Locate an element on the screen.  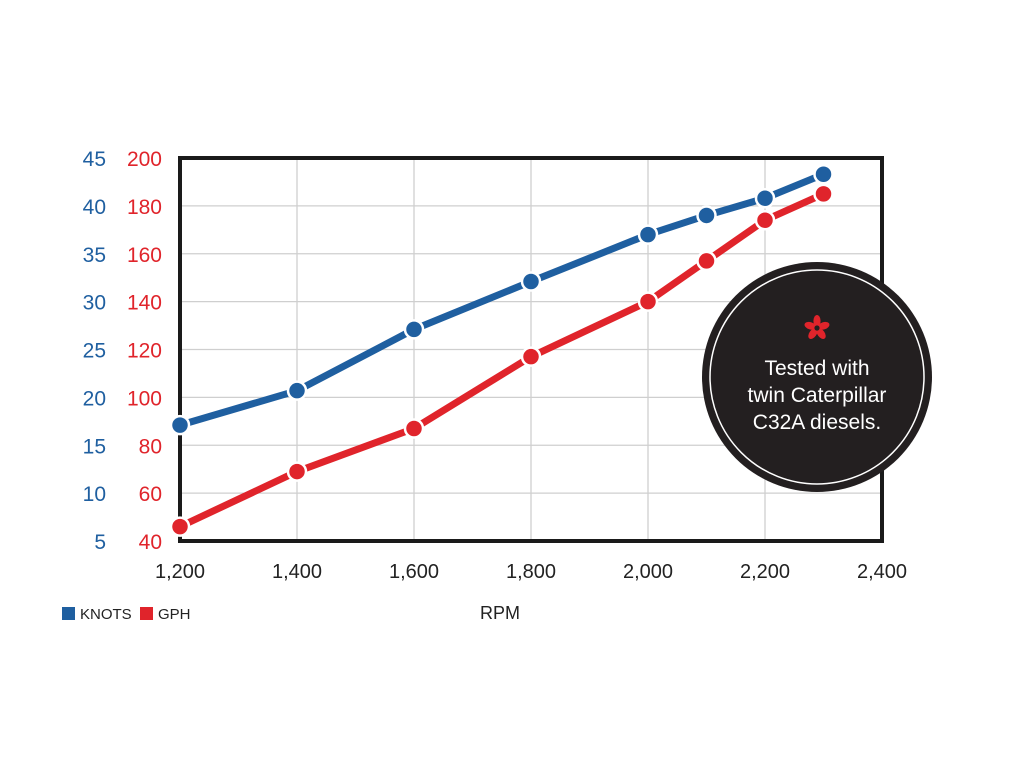
x-tick-label: 1,200 is located at coordinates (180, 572).